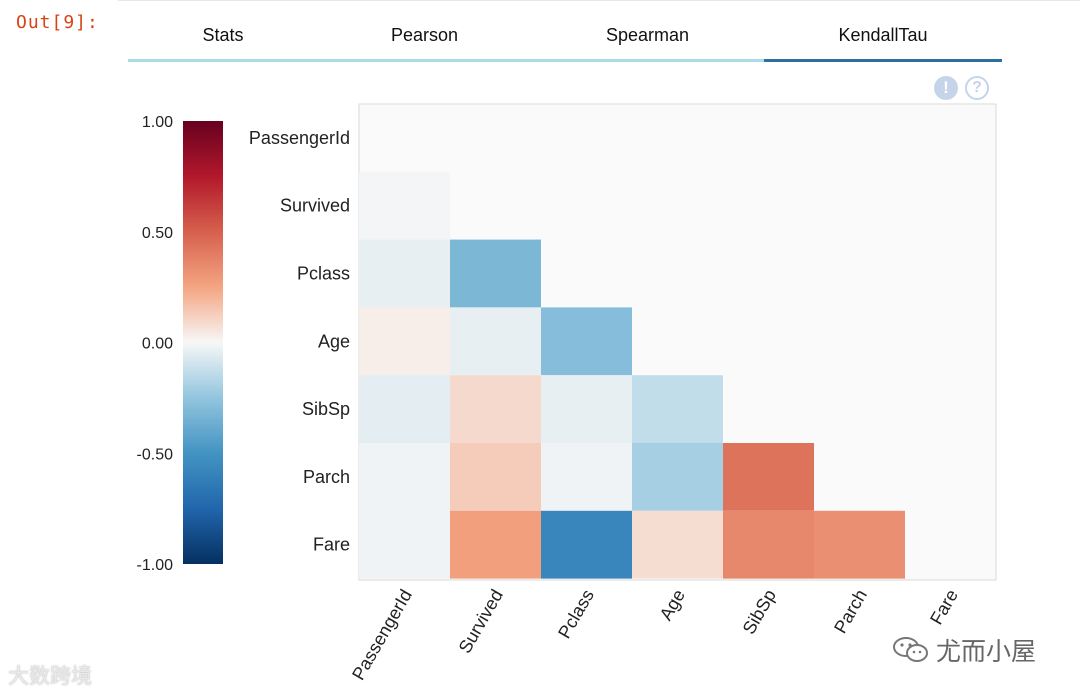 The image size is (1080, 695). Describe the element at coordinates (599, 0) in the screenshot. I see `cell-top-rule` at that location.